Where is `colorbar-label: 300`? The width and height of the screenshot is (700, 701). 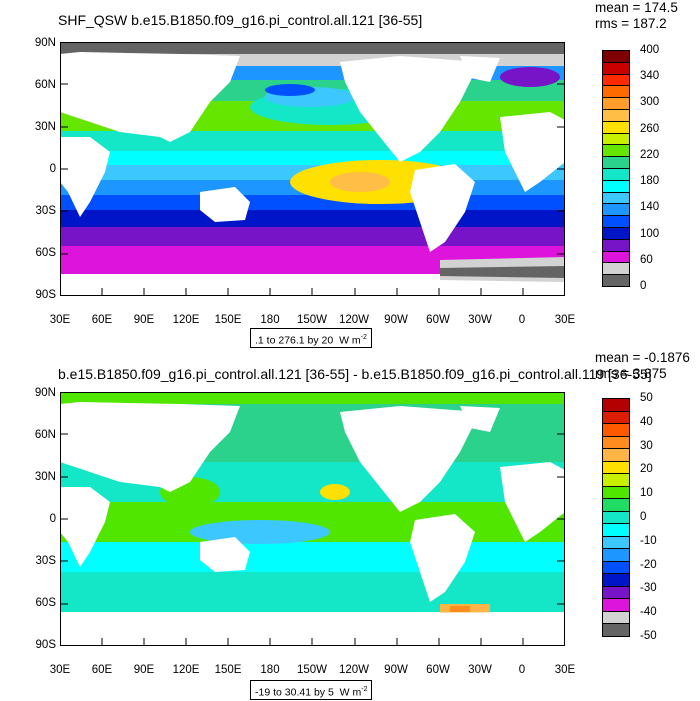 colorbar-label: 300 is located at coordinates (650, 102).